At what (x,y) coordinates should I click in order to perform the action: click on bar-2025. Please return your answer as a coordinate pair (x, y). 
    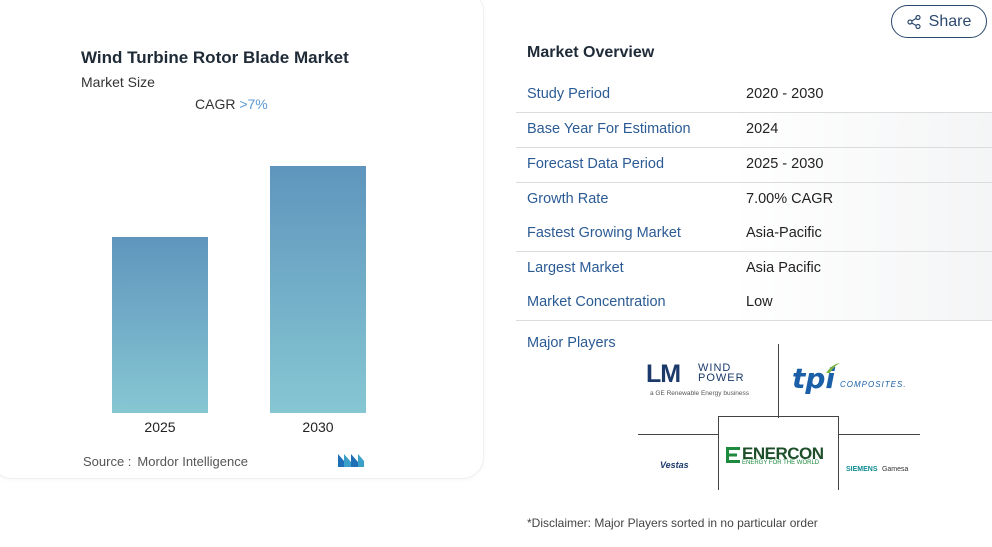
    Looking at the image, I should click on (160, 324).